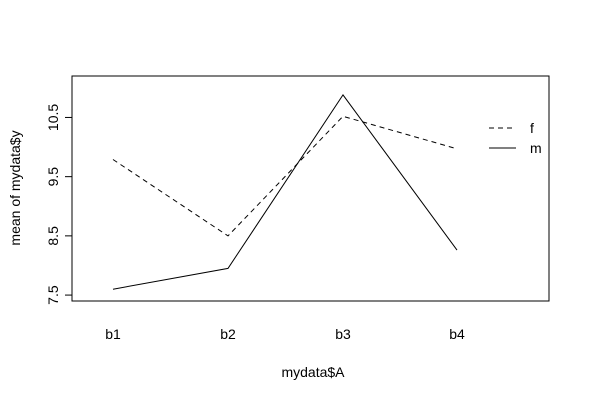  What do you see at coordinates (53, 236) in the screenshot?
I see `y-tick-label: 8.5` at bounding box center [53, 236].